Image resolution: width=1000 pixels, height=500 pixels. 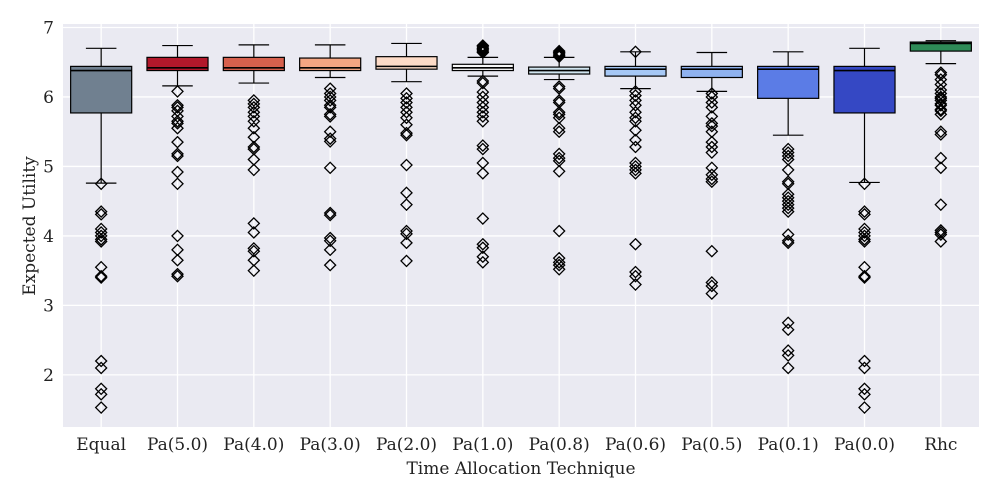 What do you see at coordinates (48, 237) in the screenshot?
I see `y-tick-label: 4` at bounding box center [48, 237].